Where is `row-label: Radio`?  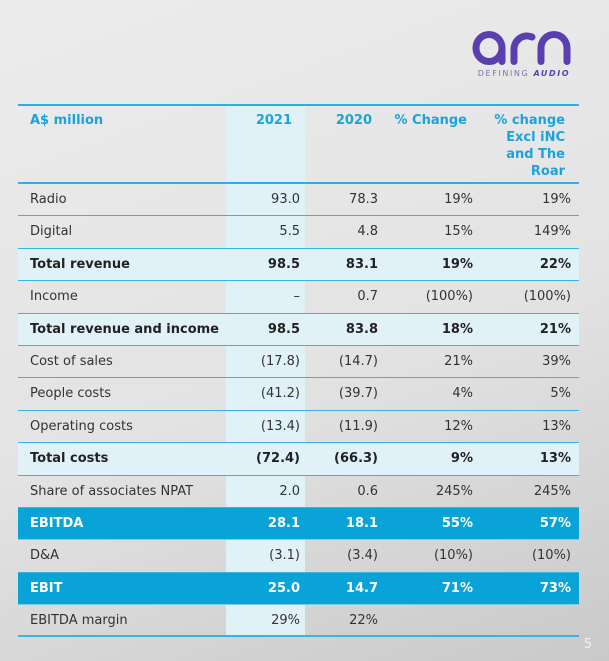
row-label: Radio is located at coordinates (48, 199).